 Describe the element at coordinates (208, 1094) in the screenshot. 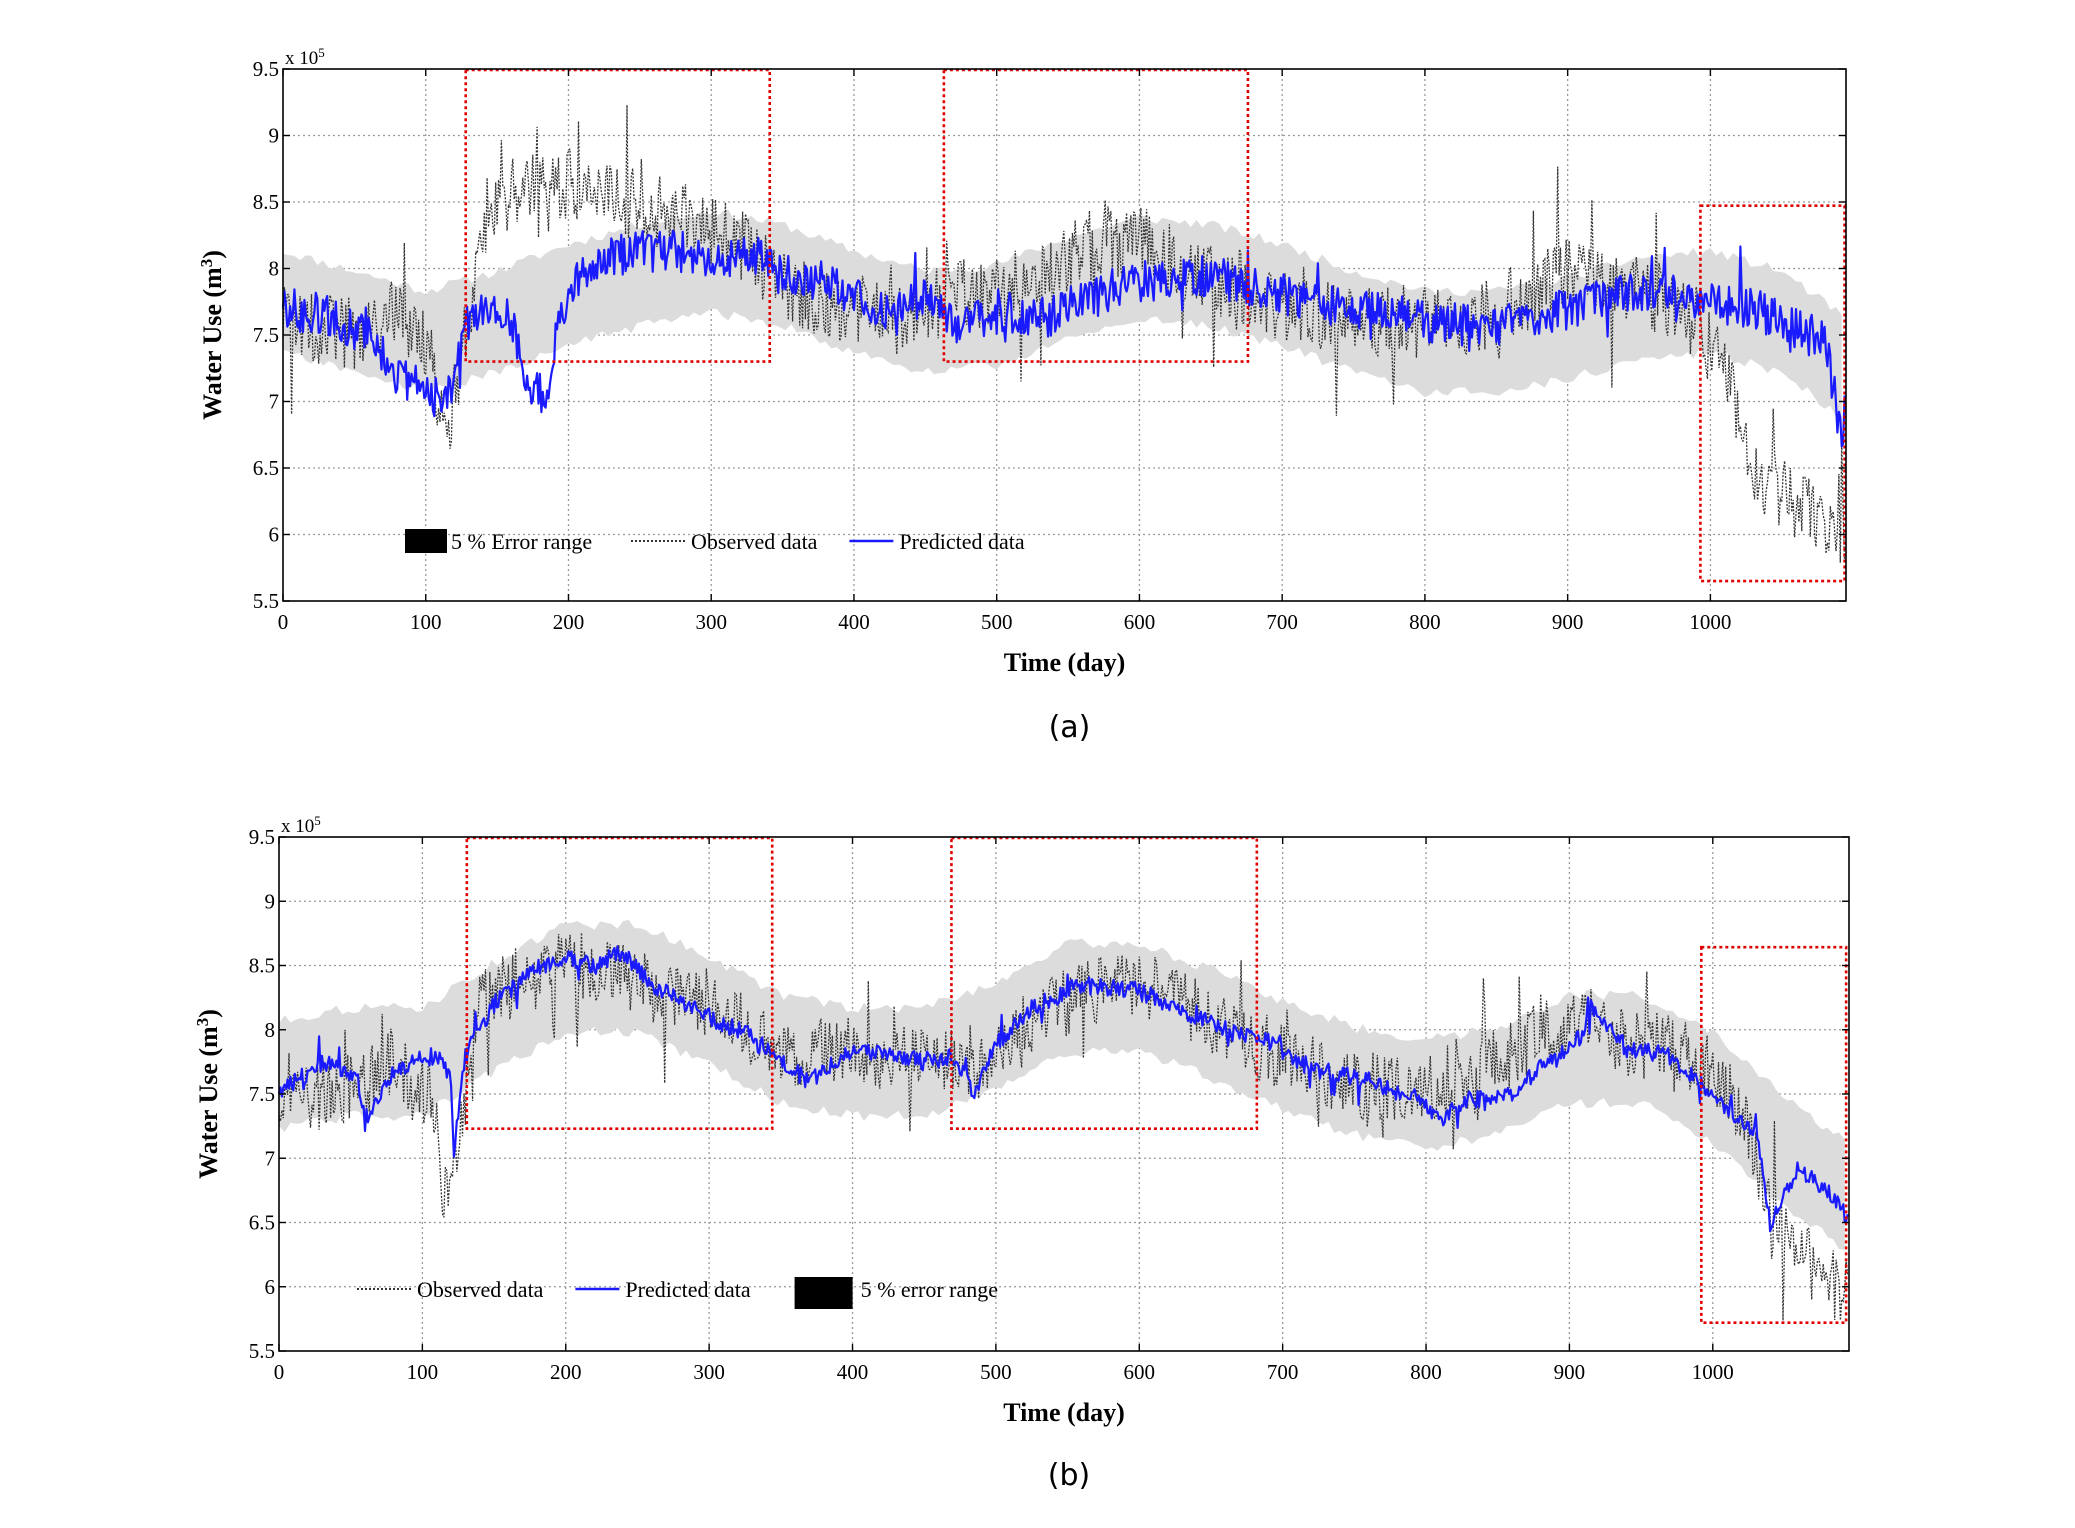

I see `y-axis-label-b: Water Use (m3)` at that location.